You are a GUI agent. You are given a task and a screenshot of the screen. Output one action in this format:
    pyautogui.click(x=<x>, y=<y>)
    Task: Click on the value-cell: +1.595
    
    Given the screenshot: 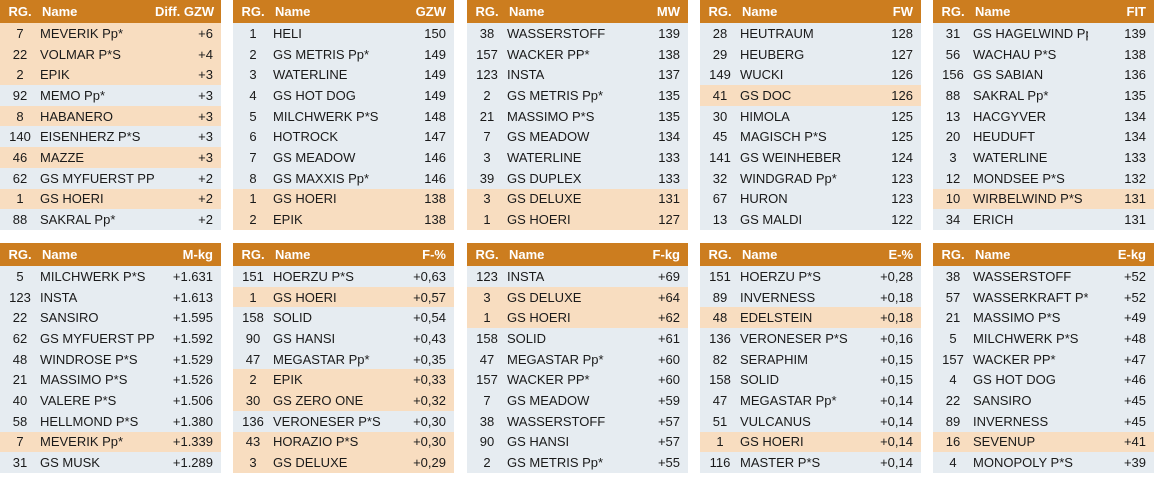 What is the action you would take?
    pyautogui.click(x=188, y=318)
    